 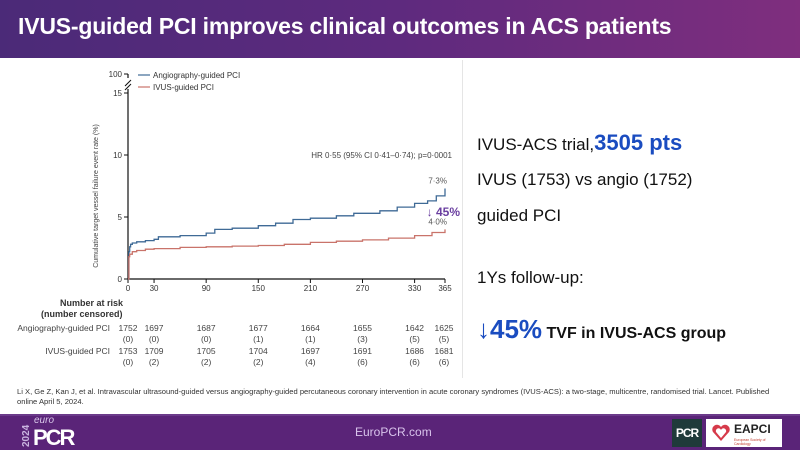 I want to click on y-tick-label: 0, so click(x=120, y=279).